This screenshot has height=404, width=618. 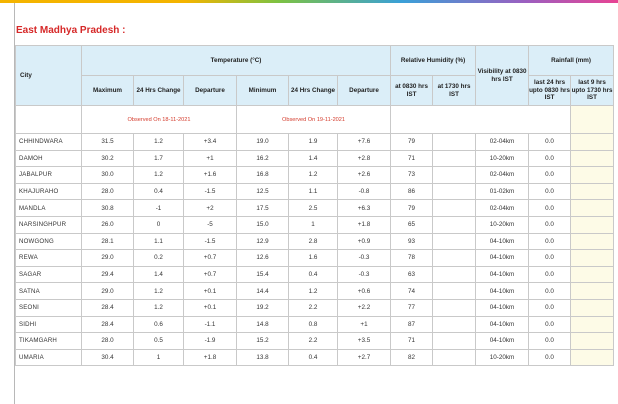 What do you see at coordinates (107, 175) in the screenshot?
I see `cell-maximum: 30.0` at bounding box center [107, 175].